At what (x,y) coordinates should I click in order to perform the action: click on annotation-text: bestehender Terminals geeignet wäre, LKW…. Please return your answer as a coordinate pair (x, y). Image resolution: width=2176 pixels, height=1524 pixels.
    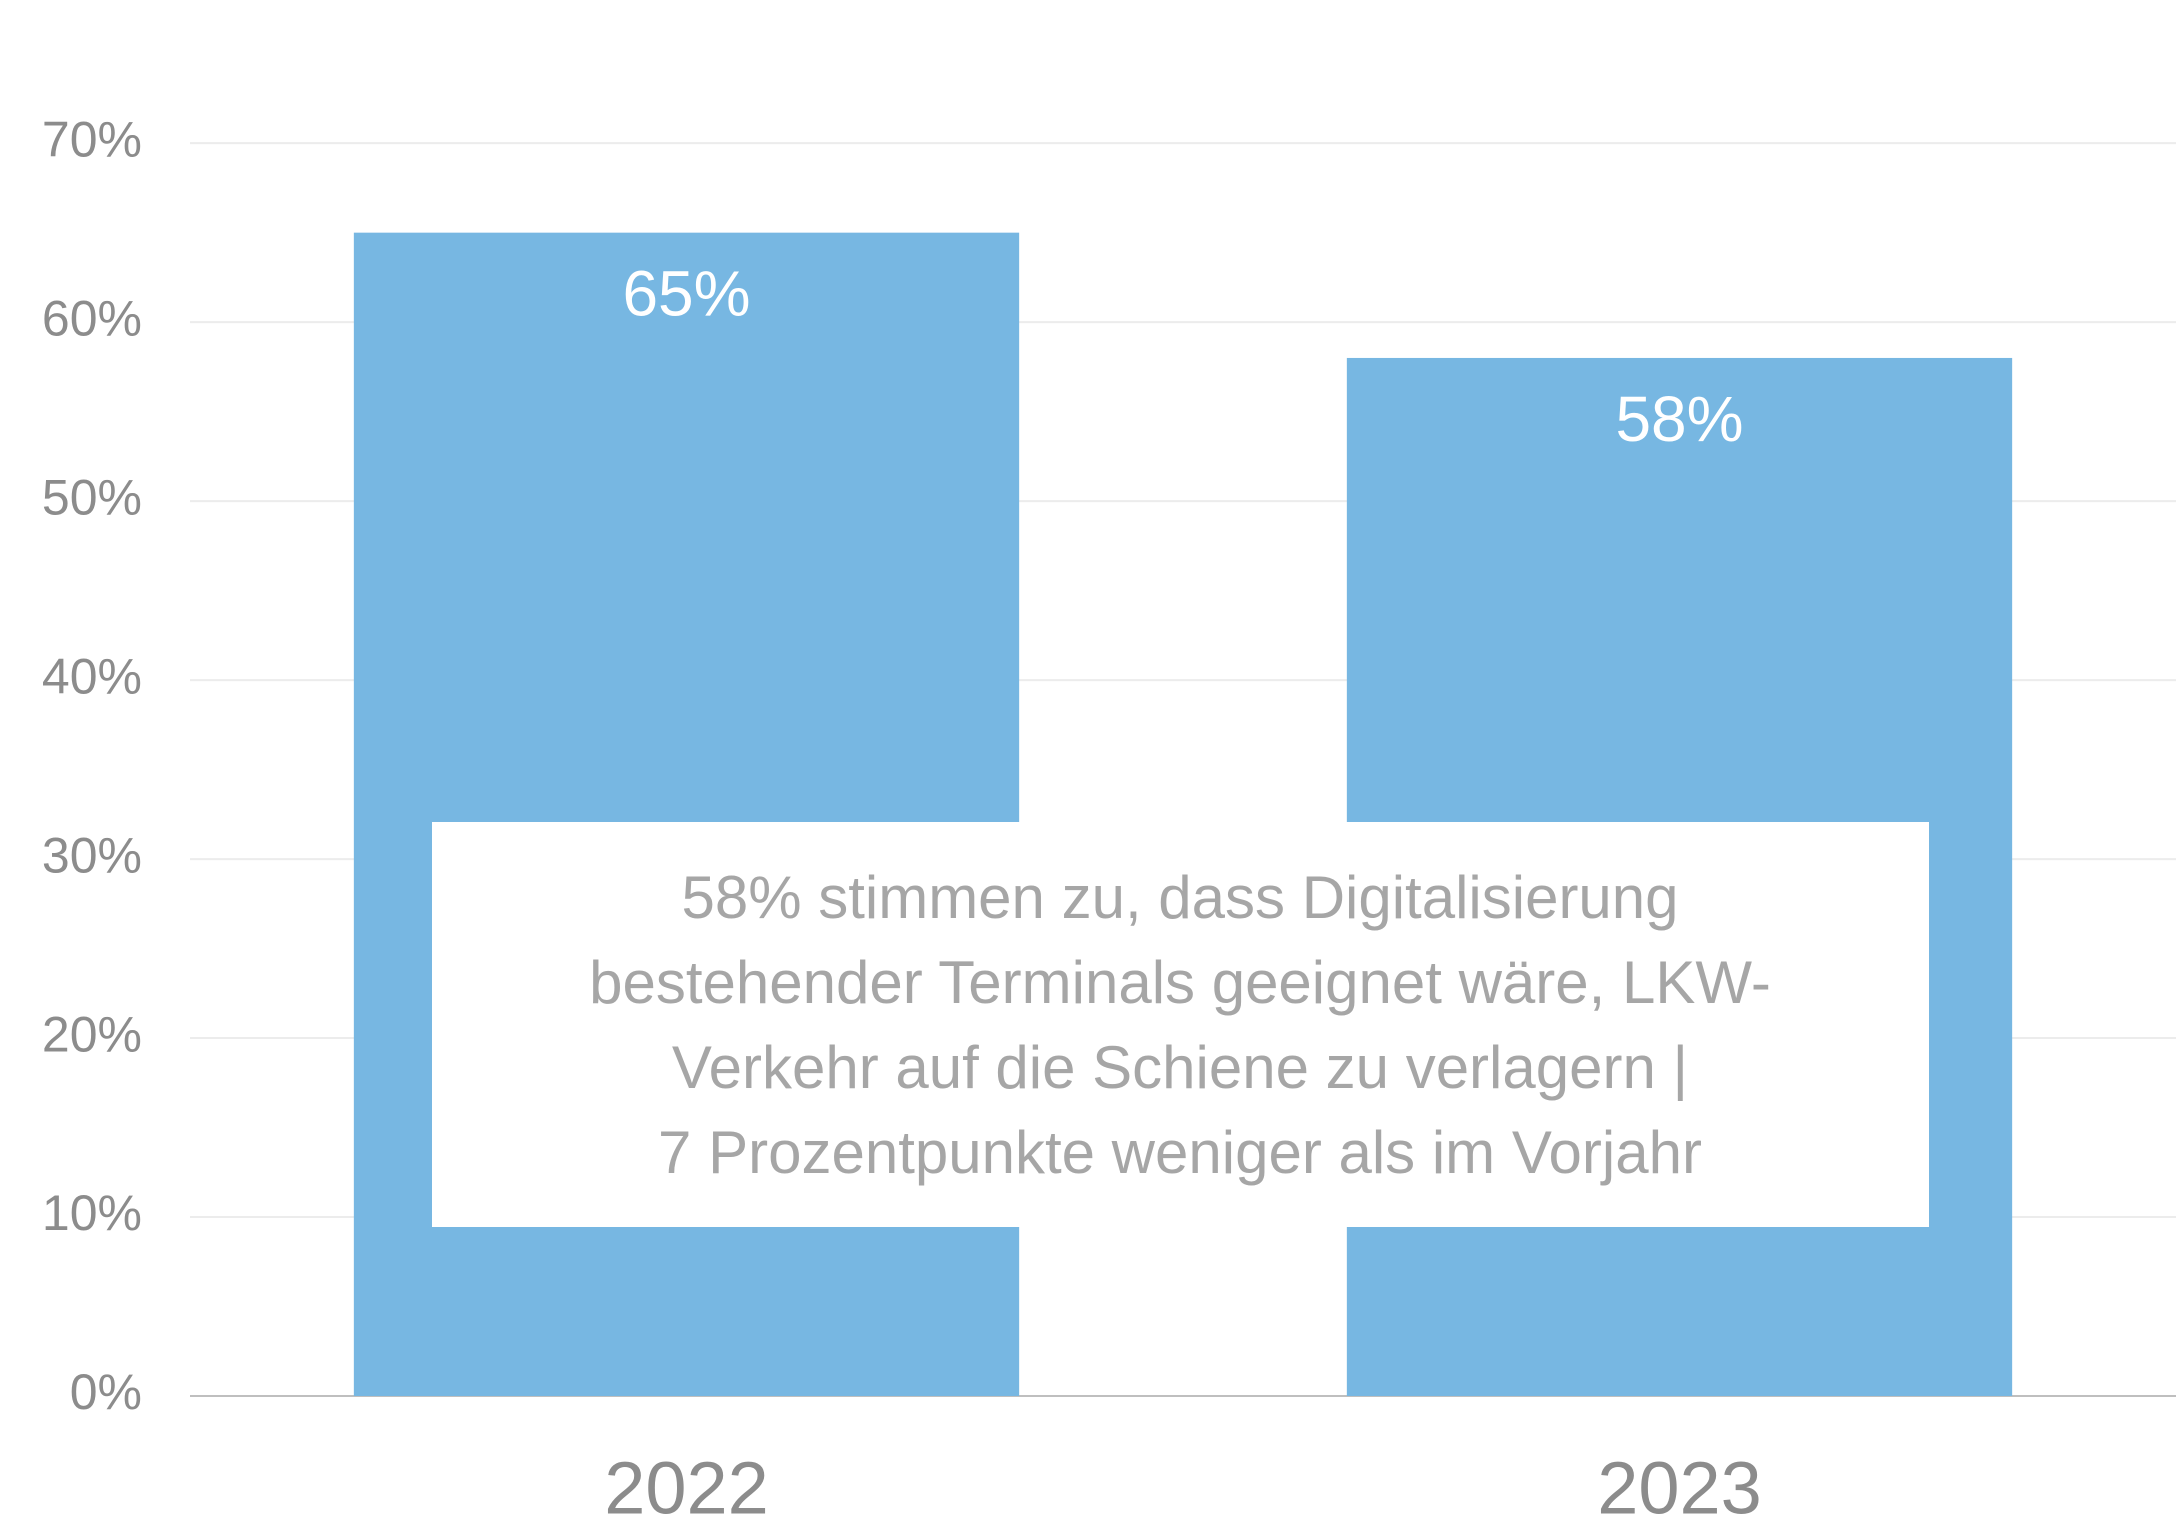
    Looking at the image, I should click on (1180, 982).